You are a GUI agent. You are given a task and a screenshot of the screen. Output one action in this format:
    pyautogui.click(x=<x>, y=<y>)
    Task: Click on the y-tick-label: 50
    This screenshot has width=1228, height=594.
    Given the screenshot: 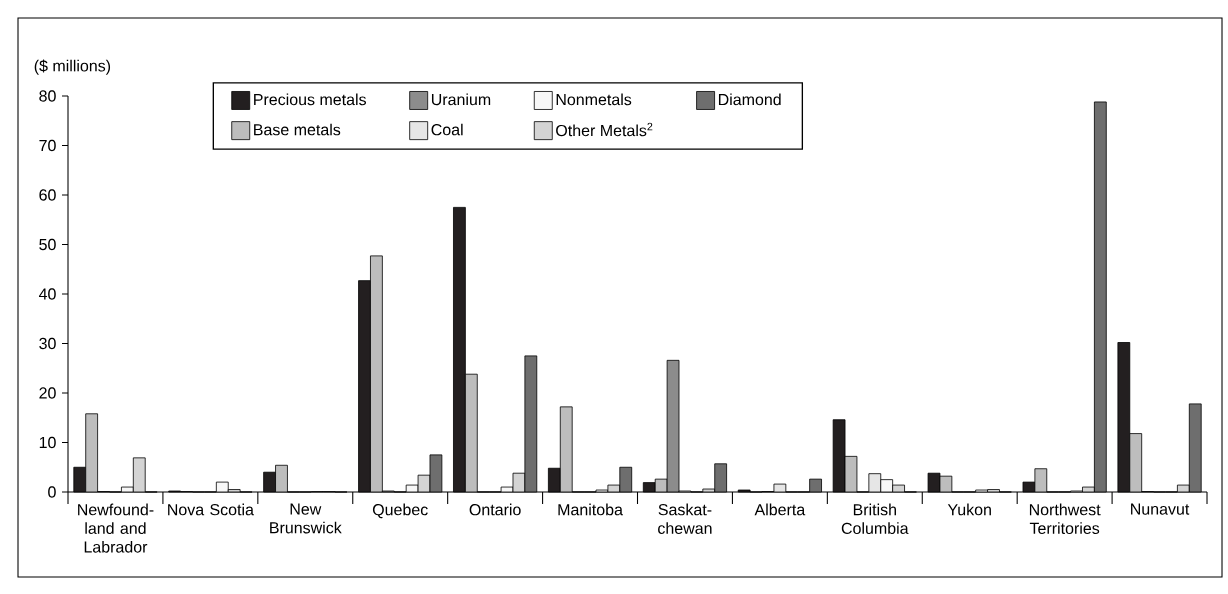 What is the action you would take?
    pyautogui.click(x=47, y=244)
    